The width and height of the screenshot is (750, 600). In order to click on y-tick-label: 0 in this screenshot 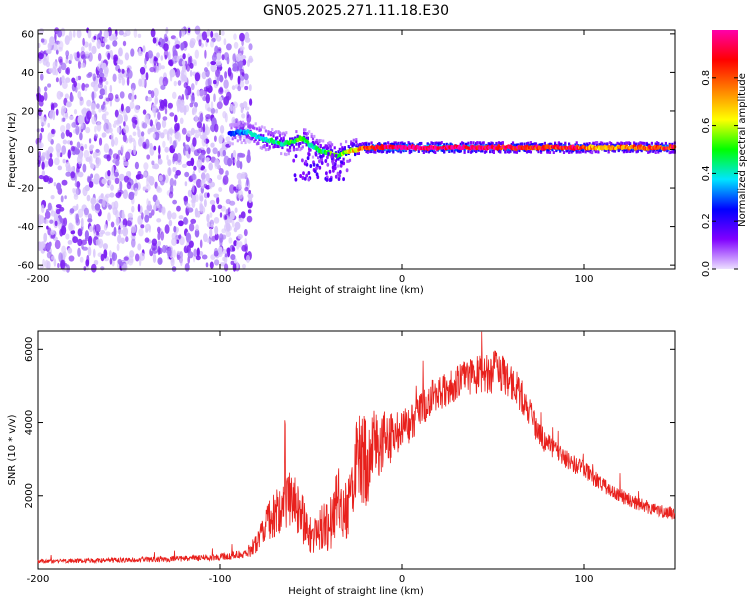, I will do `click(31, 150)`.